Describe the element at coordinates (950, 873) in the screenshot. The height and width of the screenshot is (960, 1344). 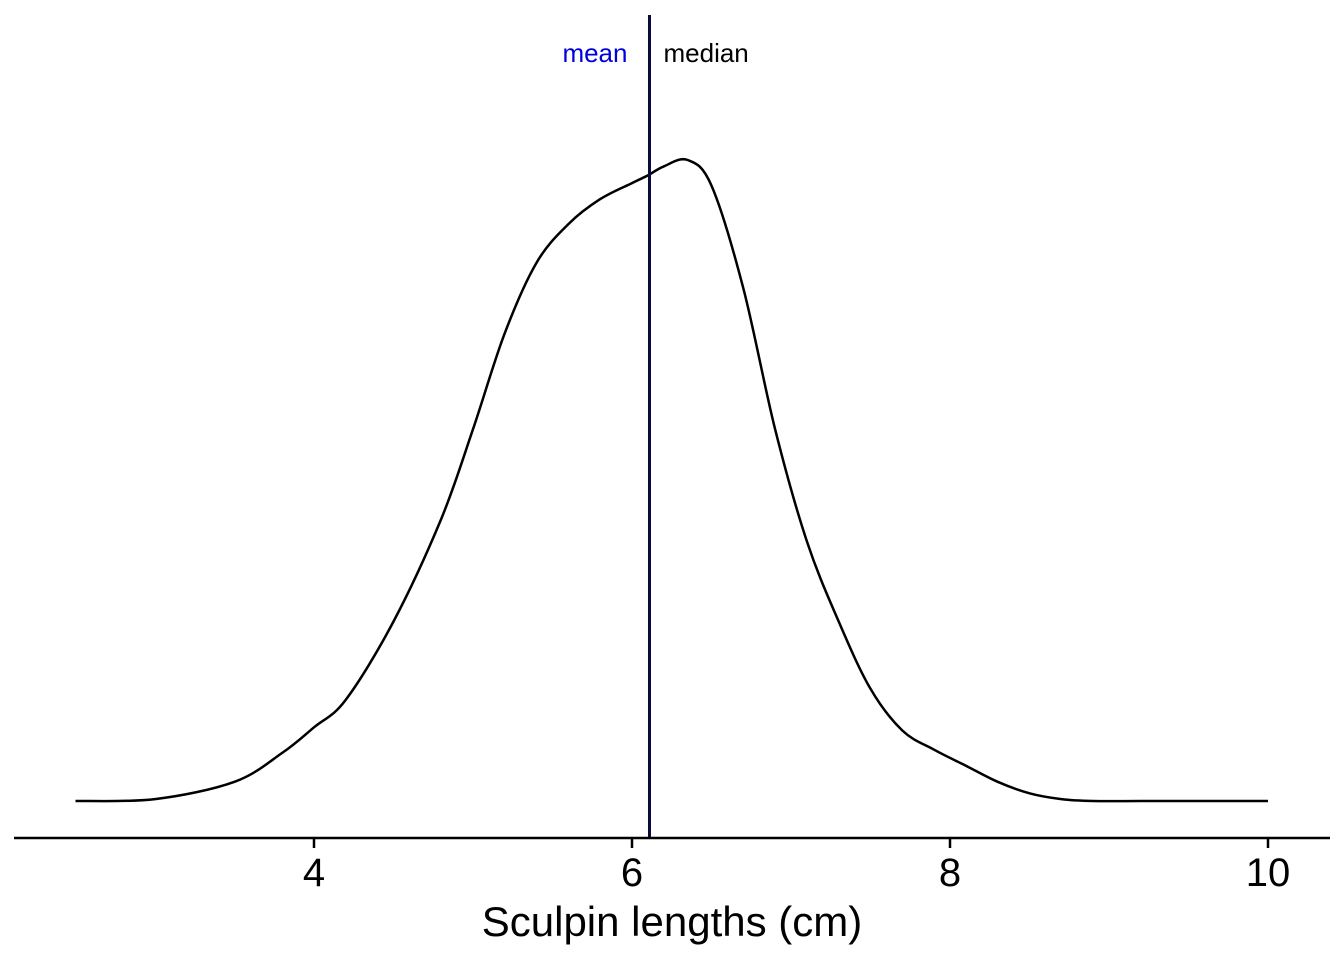
I see `x-tick-label-8: 8` at that location.